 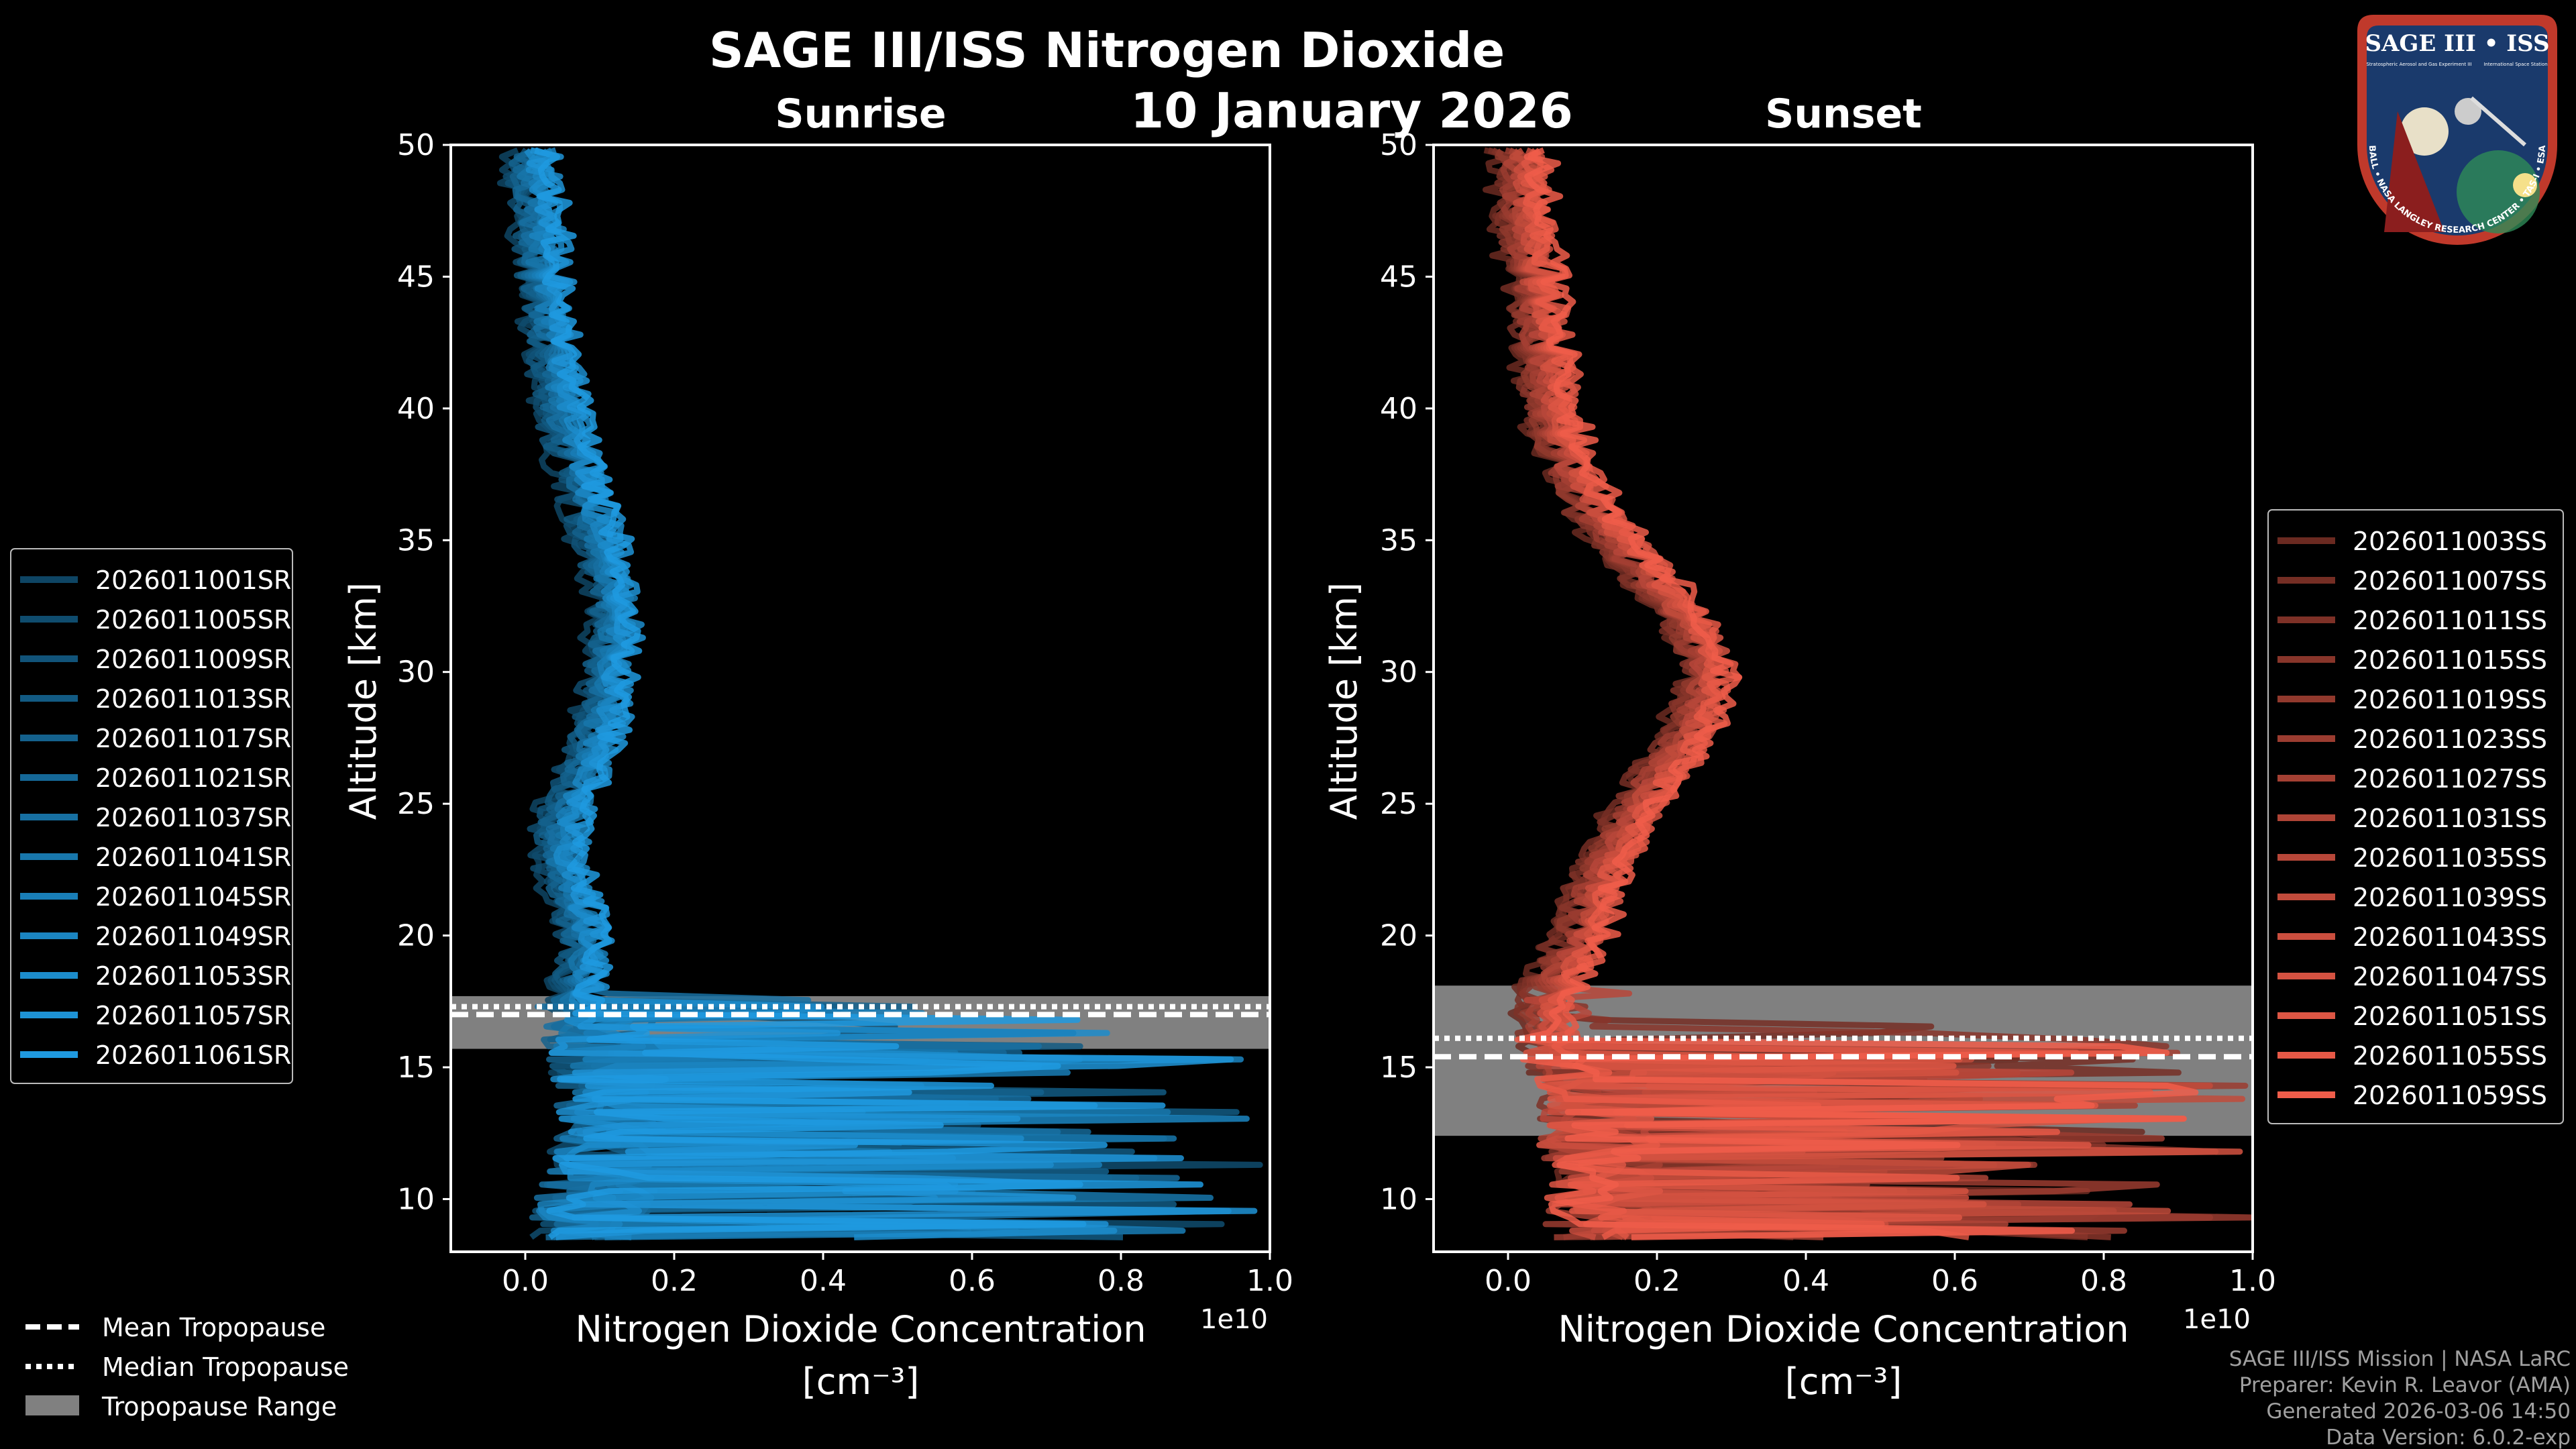 What do you see at coordinates (2217, 1319) in the screenshot?
I see `sunset-x-offset: 1e10` at bounding box center [2217, 1319].